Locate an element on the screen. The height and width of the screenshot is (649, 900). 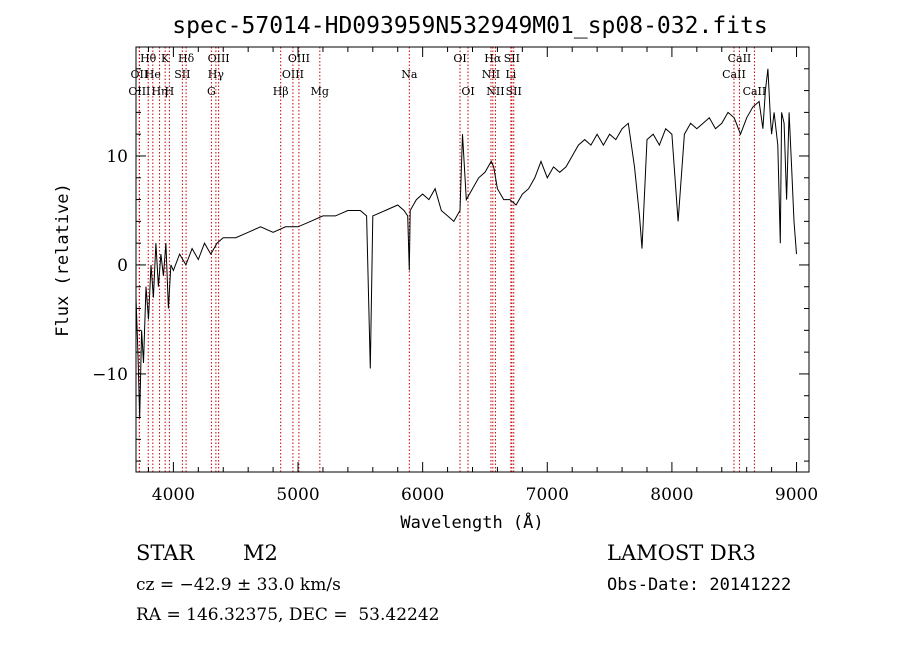
marker-label-12: Hβ is located at coordinates (281, 91).